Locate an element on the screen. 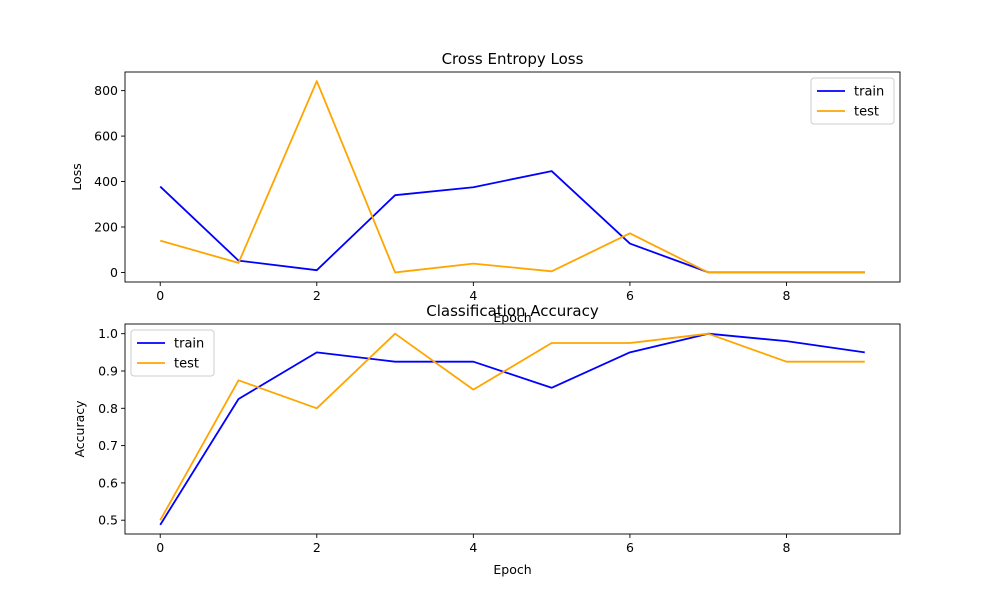 The width and height of the screenshot is (1000, 600). y-tick-label: 1.0 is located at coordinates (108, 333).